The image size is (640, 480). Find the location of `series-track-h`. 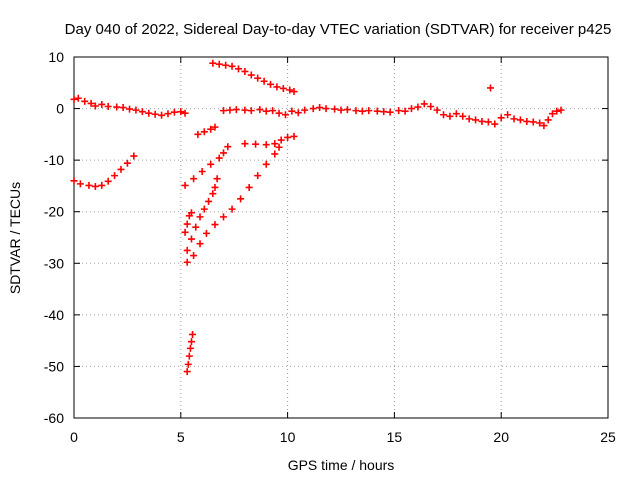

series-track-h is located at coordinates (190, 353).